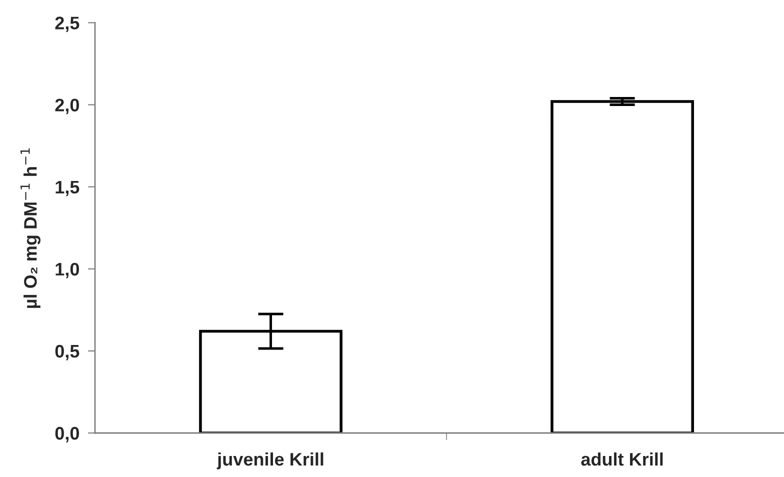  What do you see at coordinates (67, 270) in the screenshot?
I see `y-tick-label: 1,0` at bounding box center [67, 270].